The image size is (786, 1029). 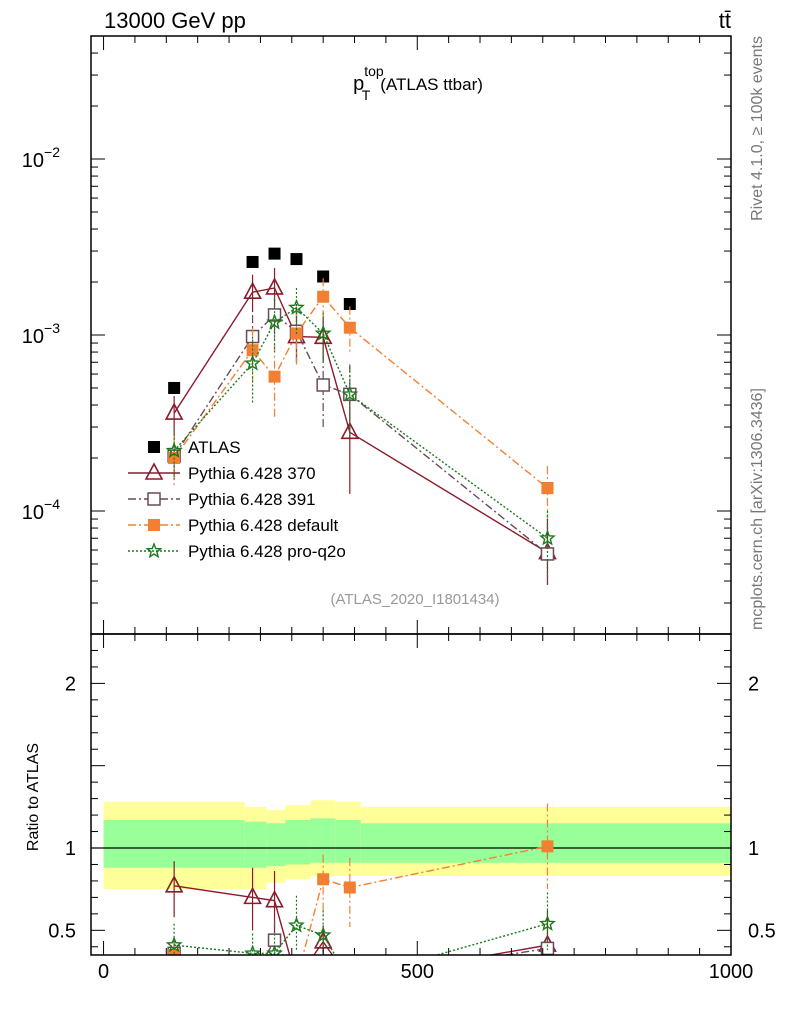 I want to click on ratio-ytick-label-left: 2, so click(x=70, y=684).